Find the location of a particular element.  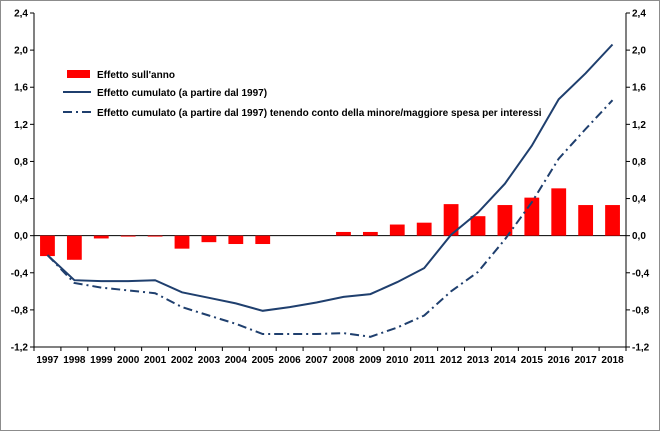

y-tick-label-right: 0,0 is located at coordinates (639, 236).